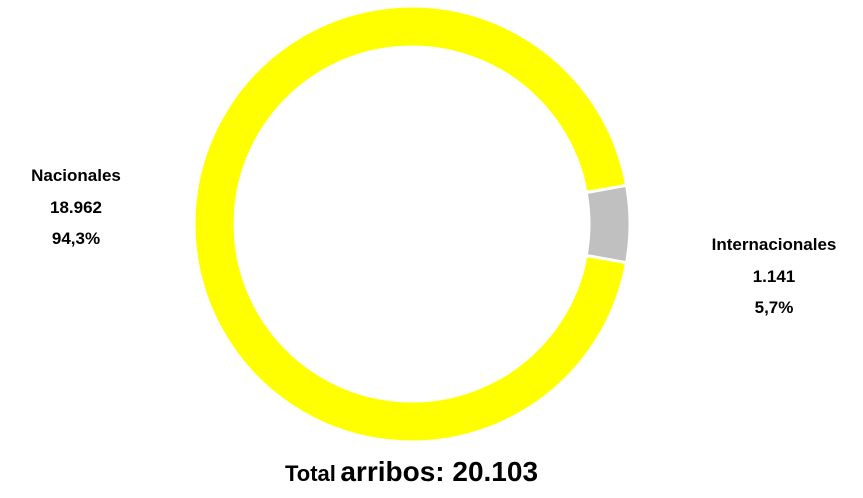  What do you see at coordinates (774, 244) in the screenshot?
I see `label-internacionales-name: Internacionales` at bounding box center [774, 244].